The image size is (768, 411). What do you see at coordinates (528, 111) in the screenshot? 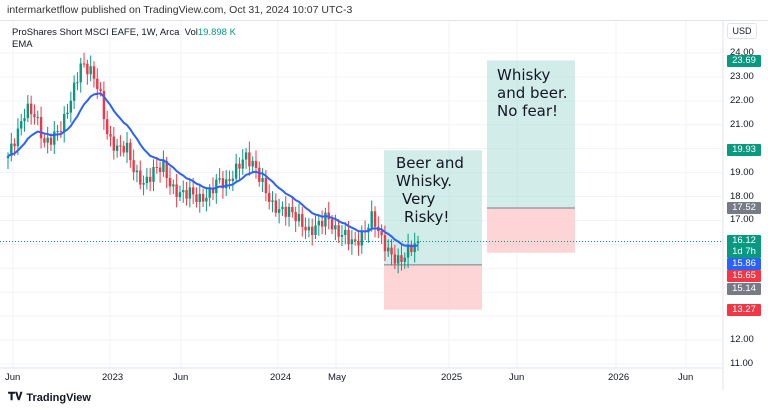
I see `note-line: No fear!` at bounding box center [528, 111].